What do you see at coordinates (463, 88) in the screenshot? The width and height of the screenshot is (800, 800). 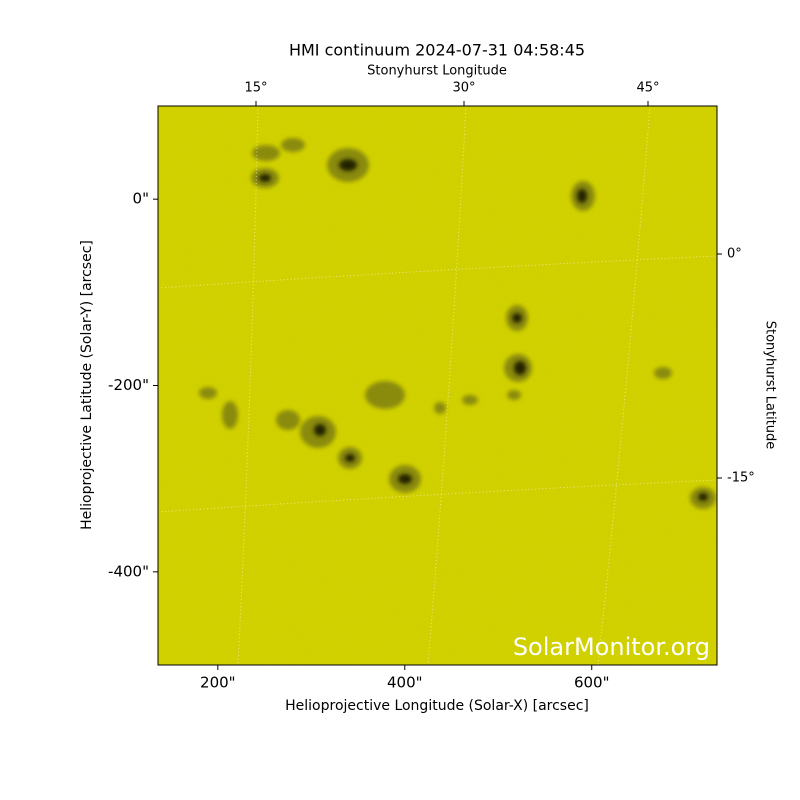 I see `x2-tick-label: 30°` at bounding box center [463, 88].